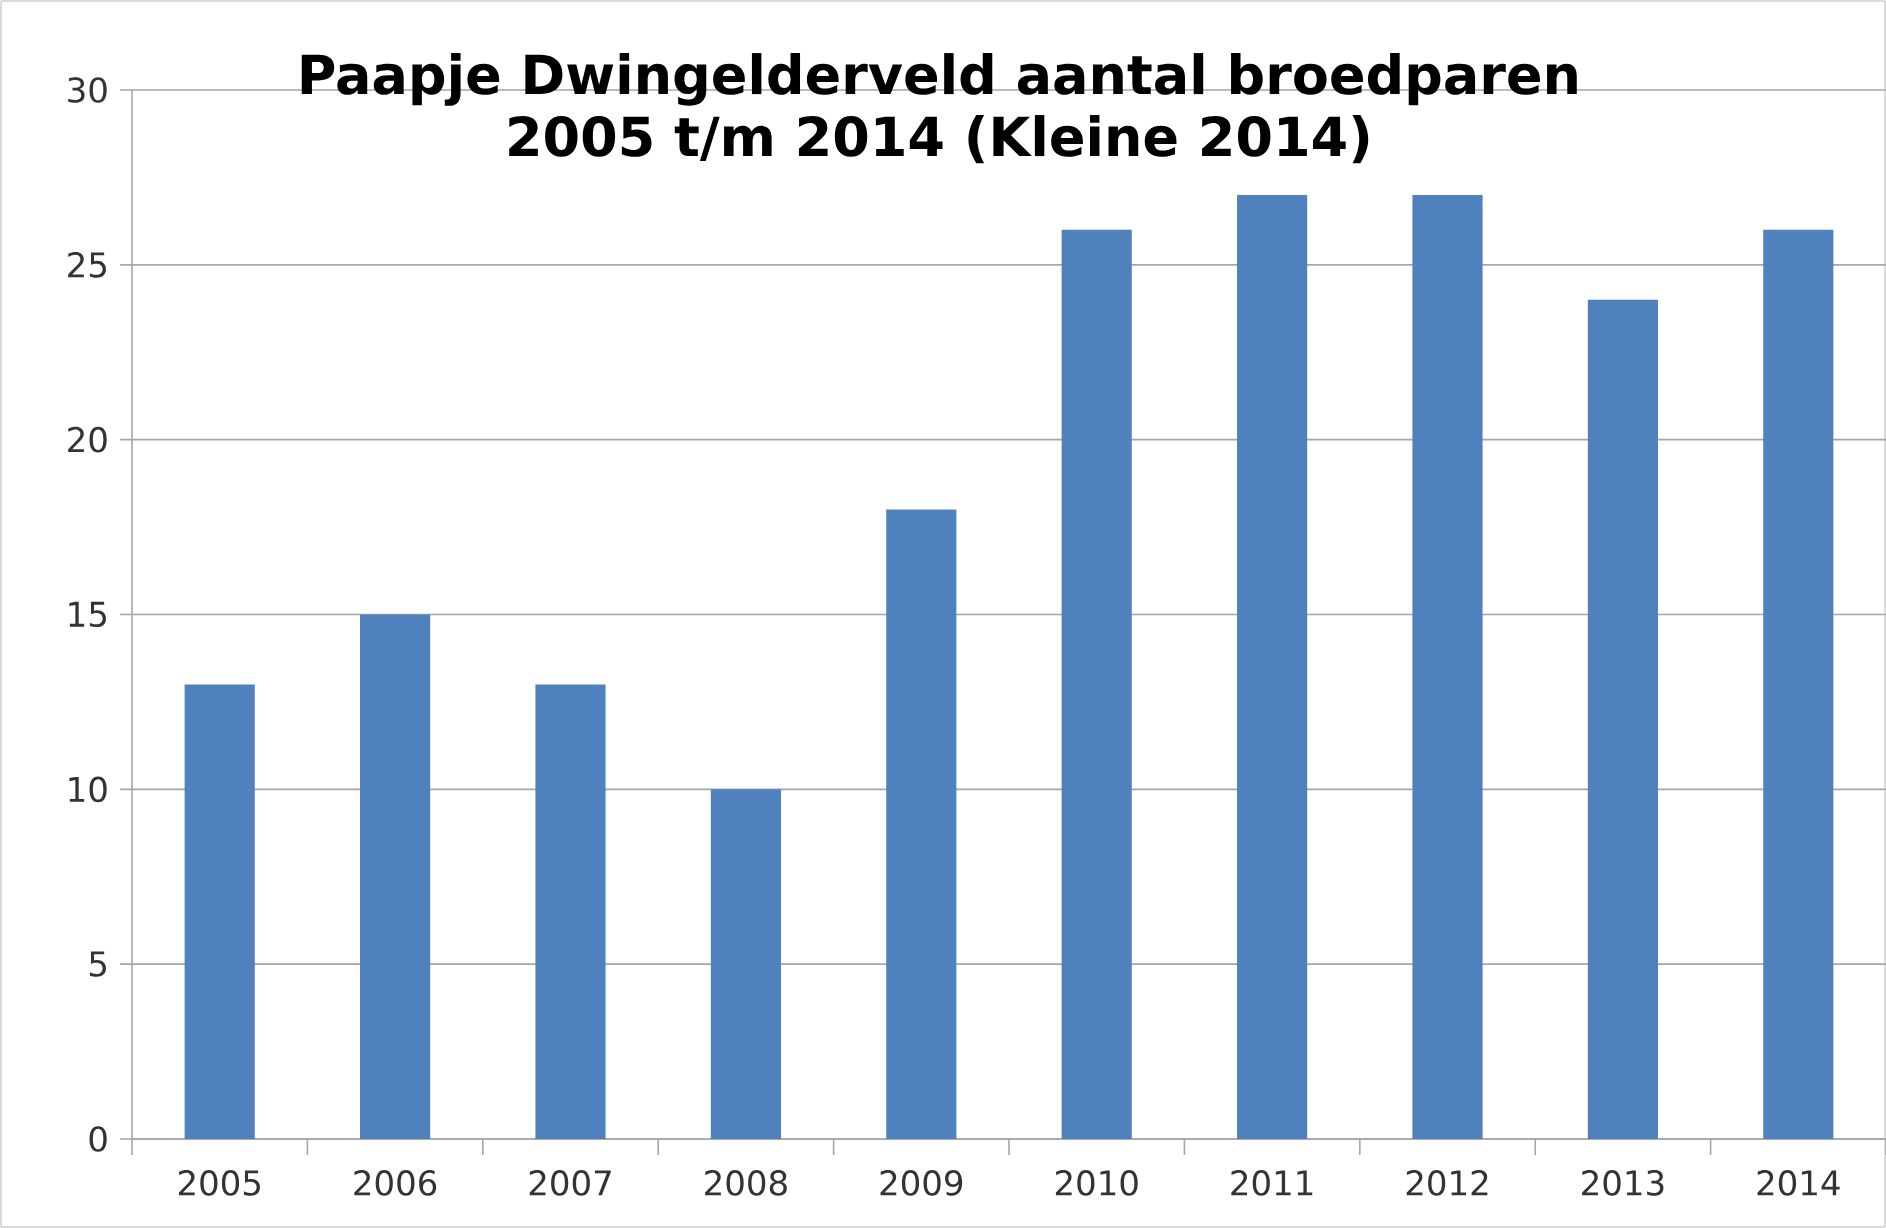 The width and height of the screenshot is (1886, 1228). I want to click on y-tick-label: 0, so click(98, 1139).